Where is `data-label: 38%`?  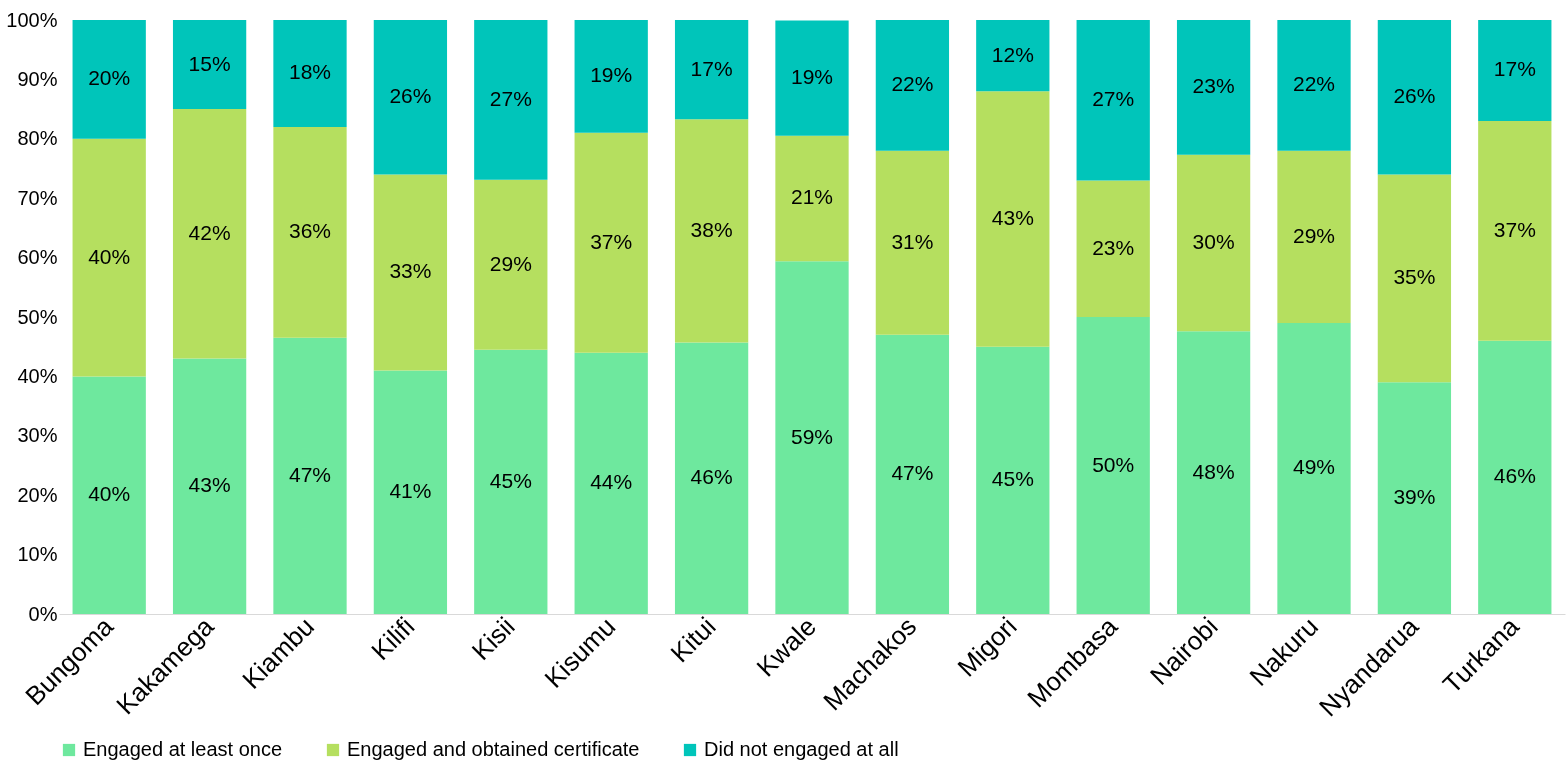 data-label: 38% is located at coordinates (711, 229).